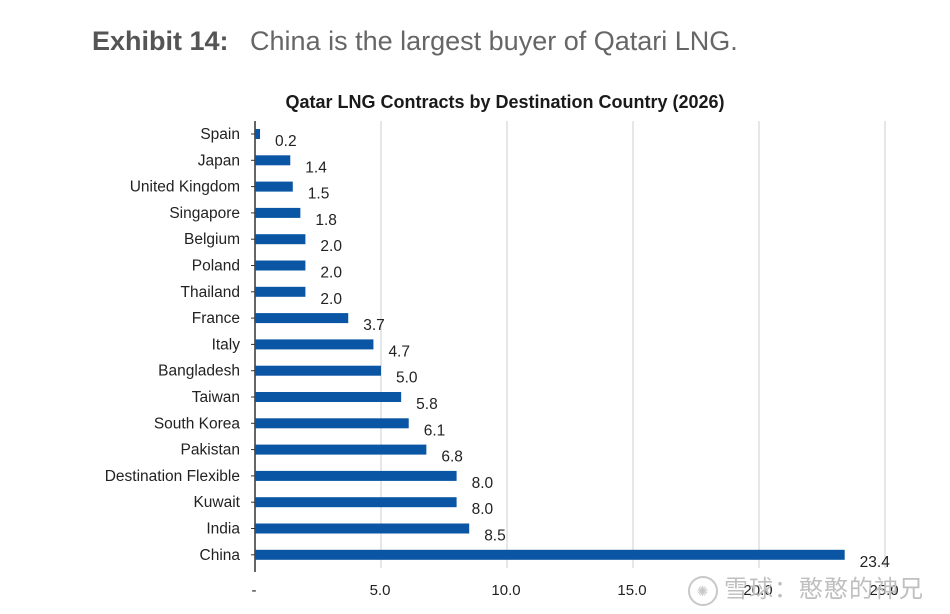 Image resolution: width=950 pixels, height=614 pixels. Describe the element at coordinates (286, 141) in the screenshot. I see `value-label: 0.2` at that location.